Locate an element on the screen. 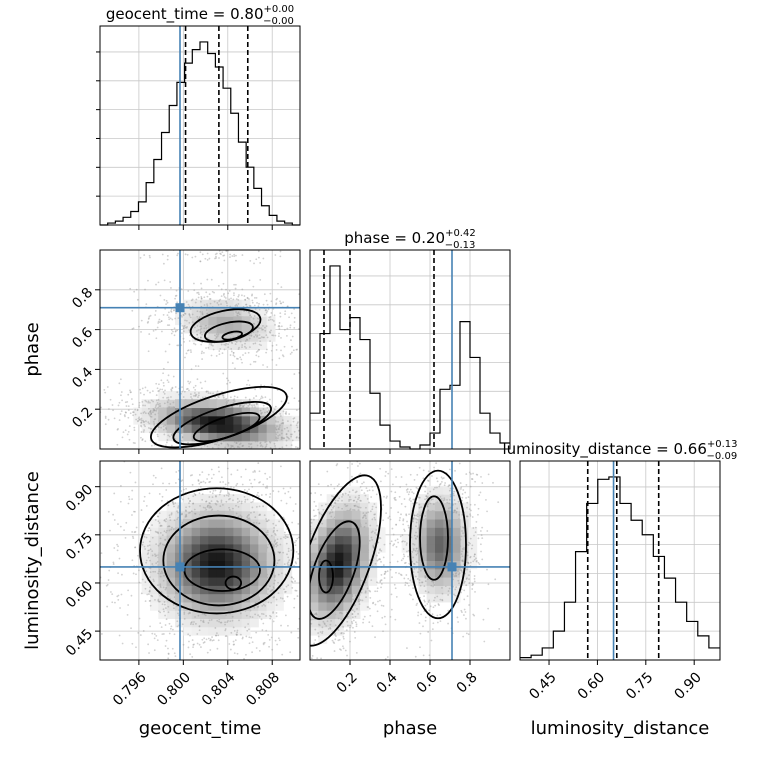 Image resolution: width=760 pixels, height=760 pixels. title-lower: −0.00 is located at coordinates (278, 21).